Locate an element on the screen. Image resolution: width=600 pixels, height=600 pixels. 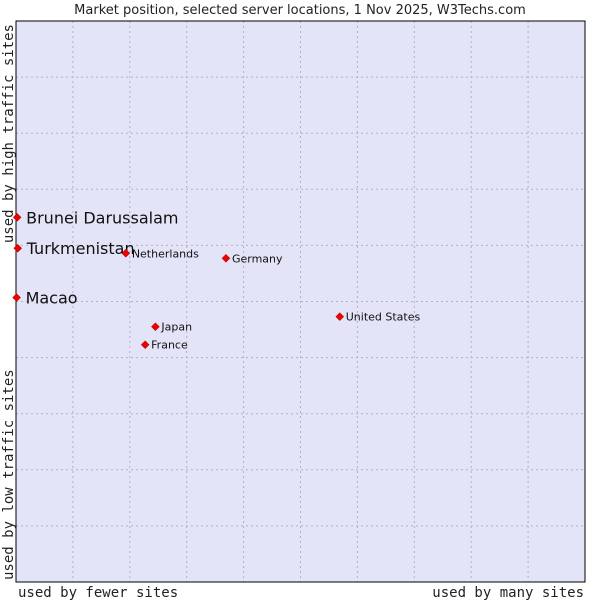
point-france: France is located at coordinates (164, 345).